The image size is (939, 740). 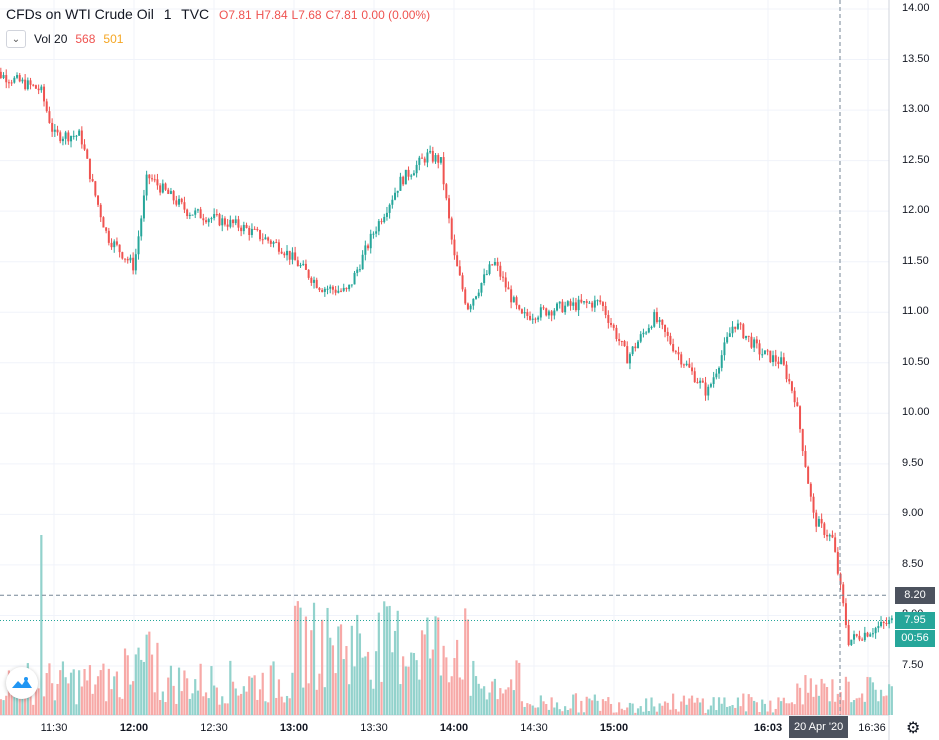 I want to click on volume-label: Vol 20, so click(x=51, y=39).